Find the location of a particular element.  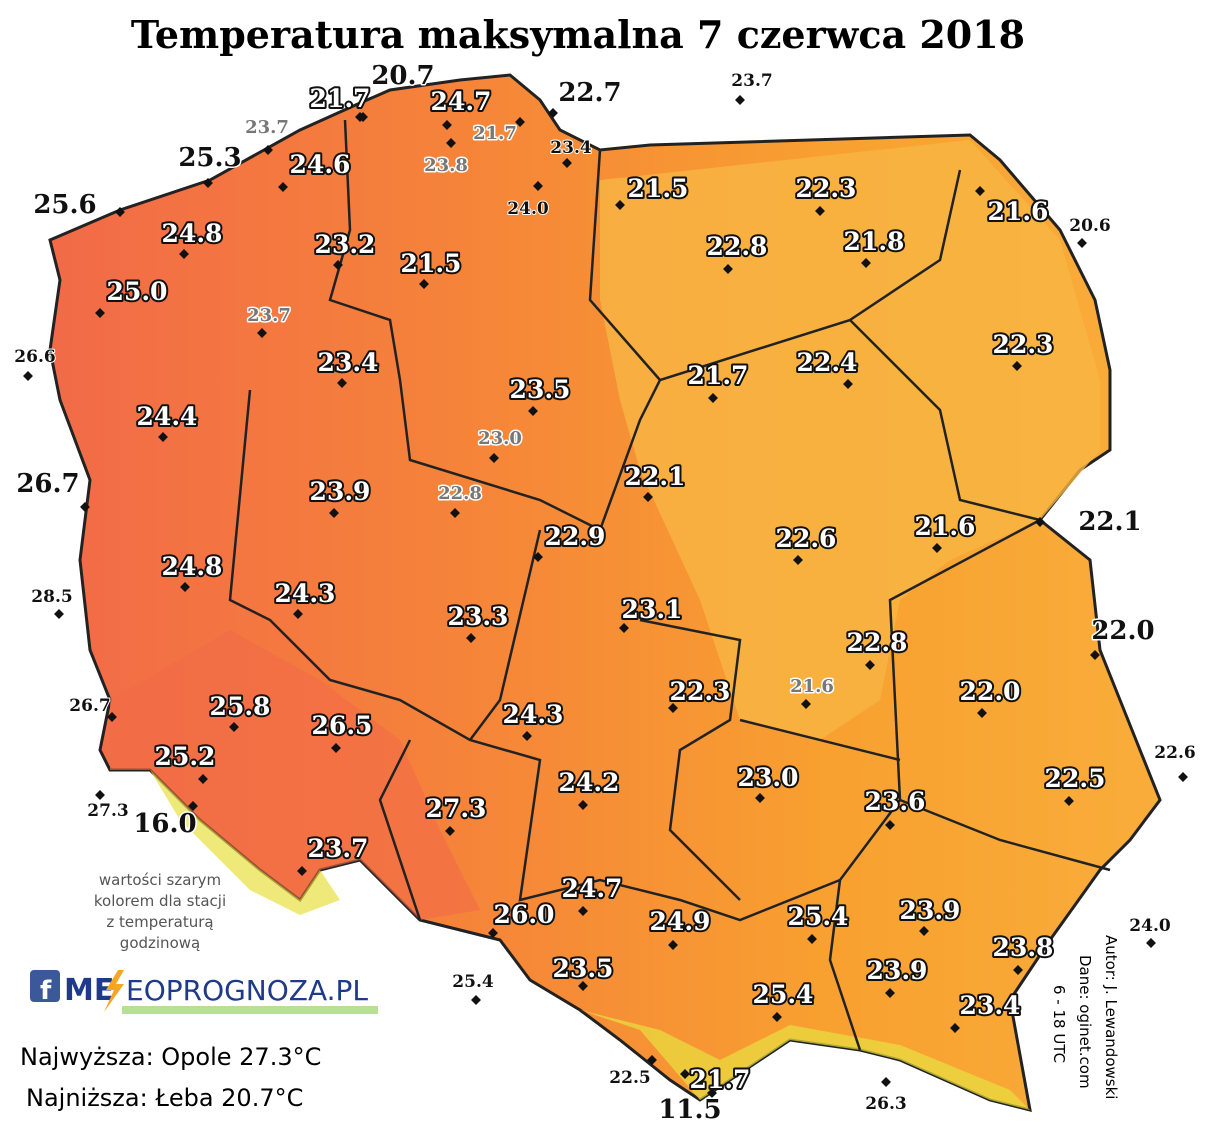

warm-region is located at coordinates (295, 775).